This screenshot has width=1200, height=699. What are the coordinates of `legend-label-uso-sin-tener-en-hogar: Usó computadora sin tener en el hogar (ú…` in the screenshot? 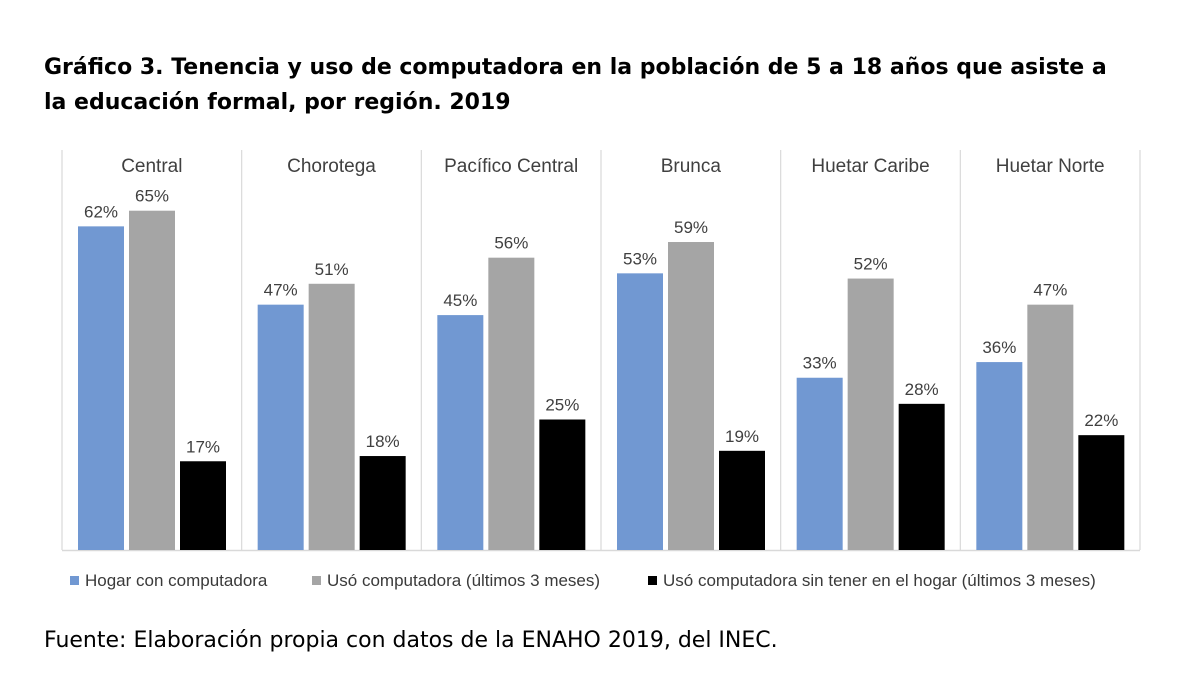 It's located at (879, 580).